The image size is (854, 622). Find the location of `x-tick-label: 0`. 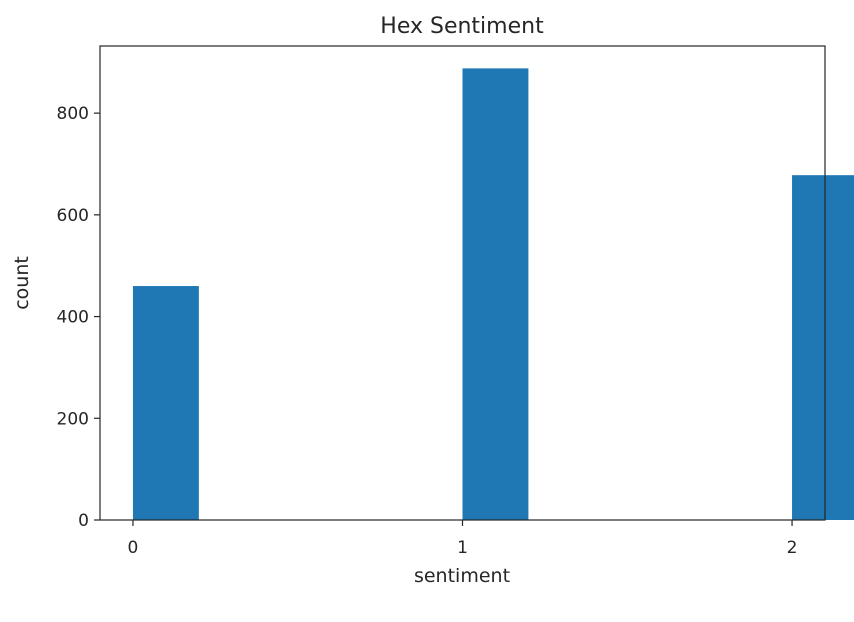

x-tick-label: 0 is located at coordinates (133, 548).